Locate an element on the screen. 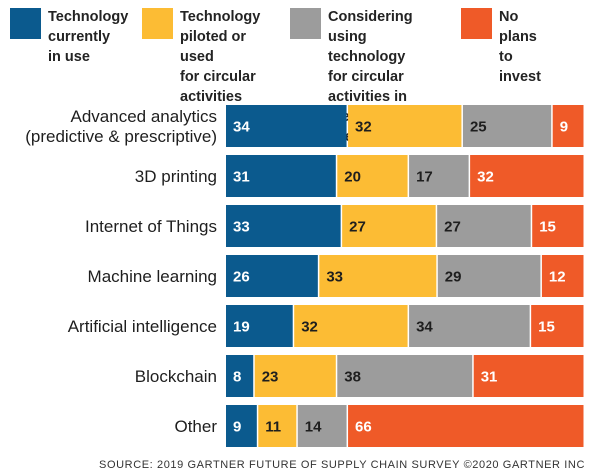  category-label: Artificial intelligence is located at coordinates (142, 326).